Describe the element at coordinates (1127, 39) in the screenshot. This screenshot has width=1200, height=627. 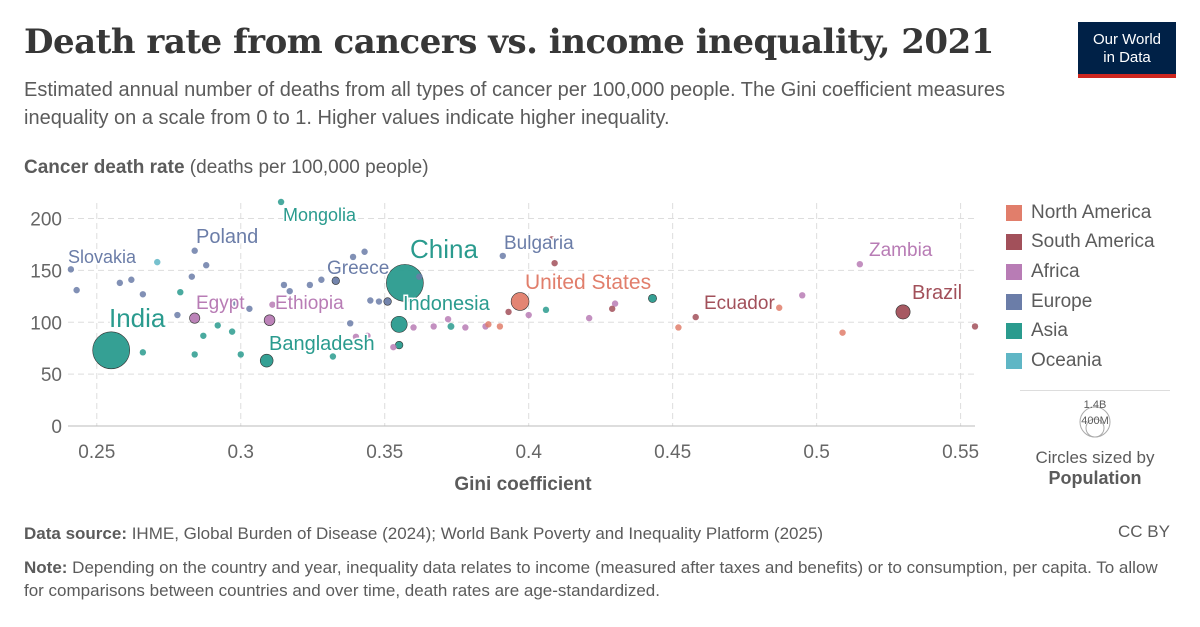
I see `logo-line-1: Our World` at that location.